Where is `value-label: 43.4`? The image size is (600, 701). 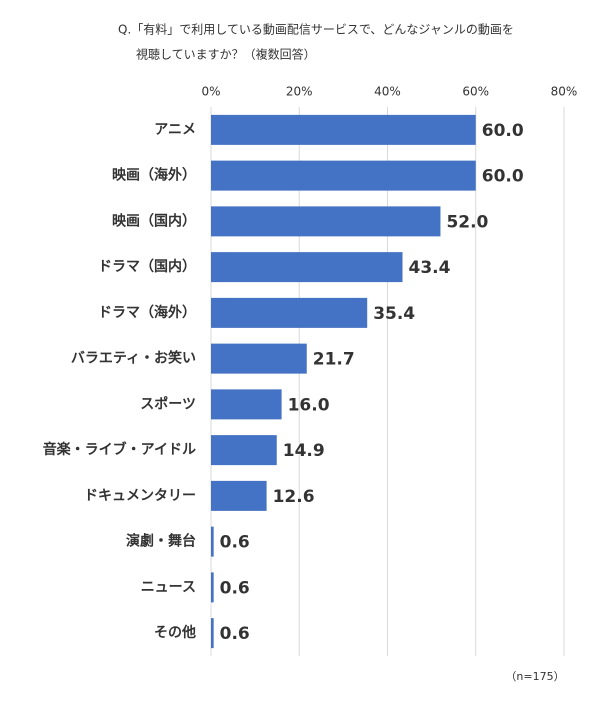
value-label: 43.4 is located at coordinates (430, 268).